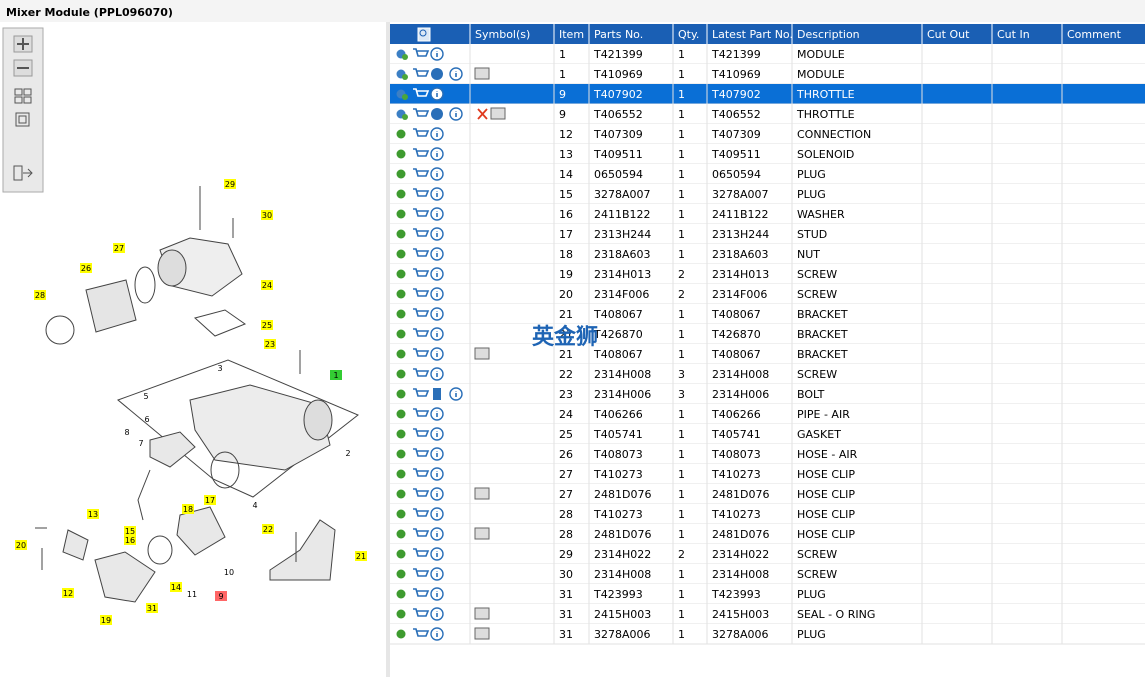  I want to click on callout-label: 27, so click(119, 248).